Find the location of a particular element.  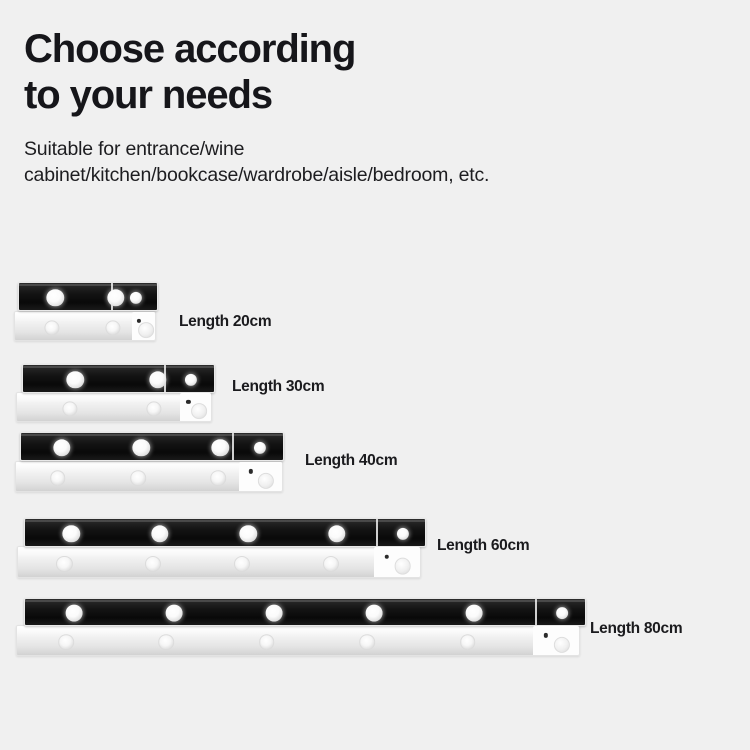

length-label: Length 40cm is located at coordinates (351, 460).